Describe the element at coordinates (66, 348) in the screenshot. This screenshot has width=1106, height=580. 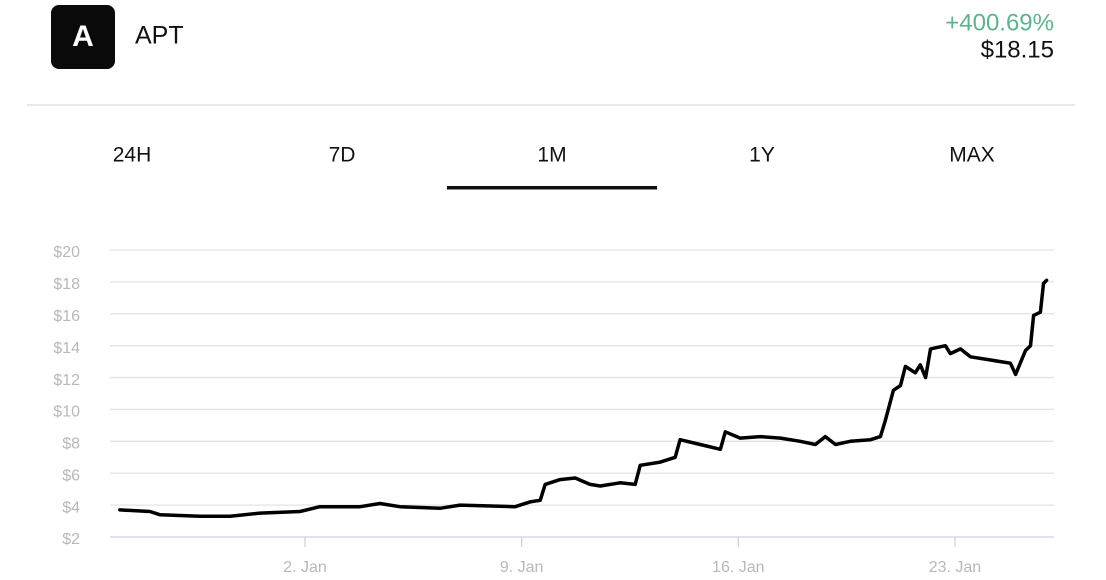
I see `y-tick-label: $14` at that location.